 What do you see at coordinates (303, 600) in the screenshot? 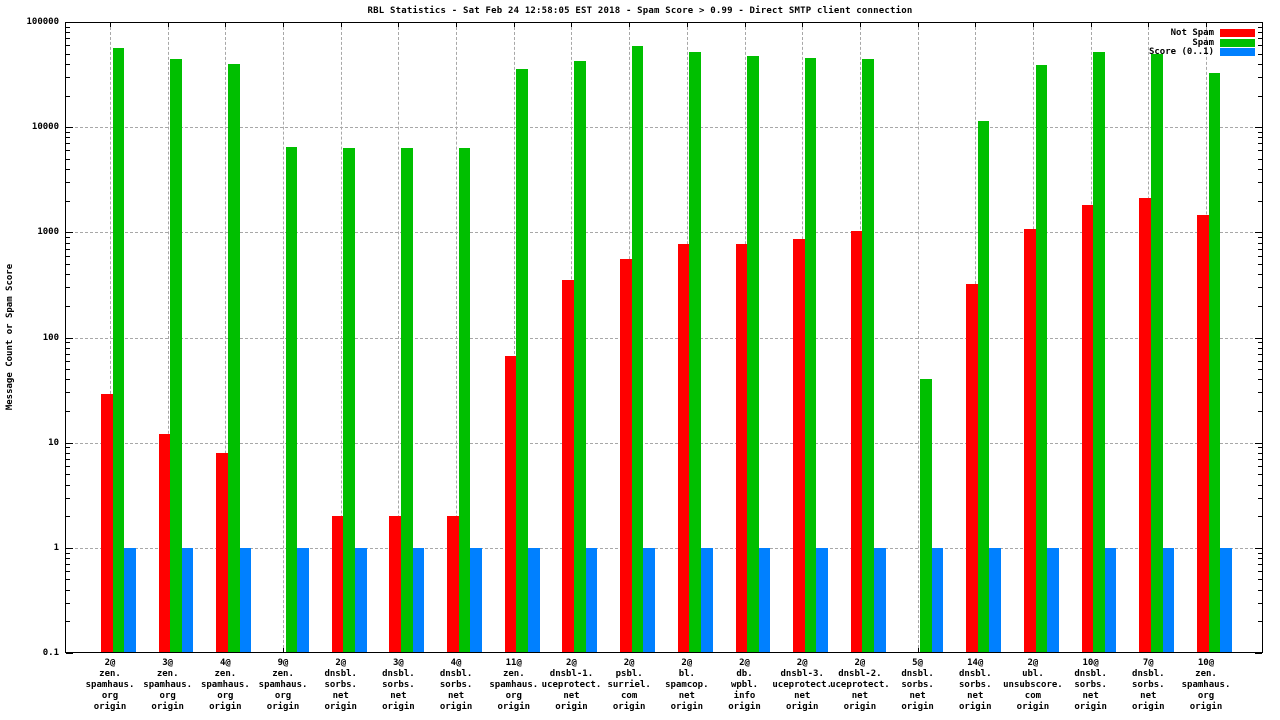
I see `bar-score-0-1--3` at bounding box center [303, 600].